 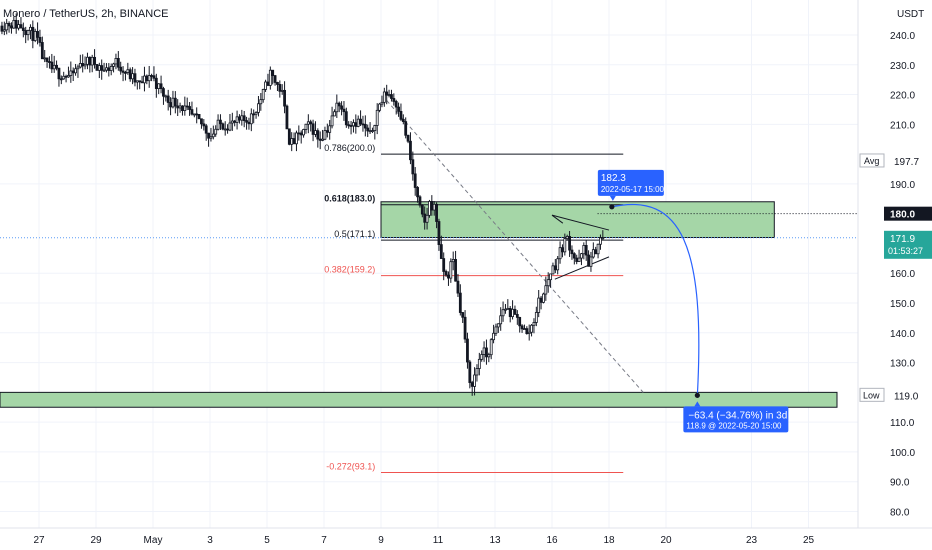 What do you see at coordinates (902, 125) in the screenshot?
I see `price-tick-label: 210.0` at bounding box center [902, 125].